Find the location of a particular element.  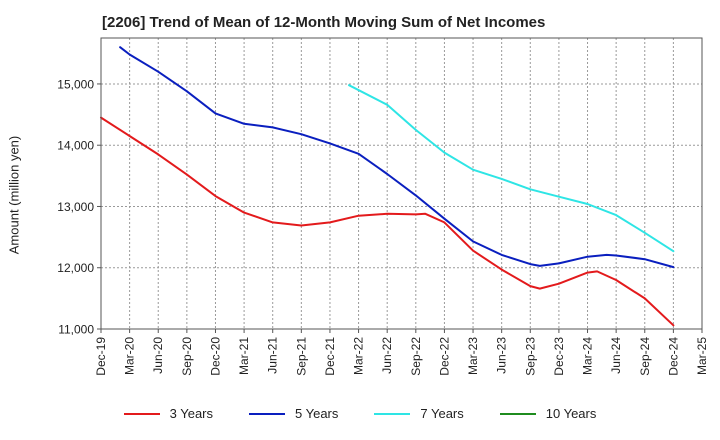

x-tick-label: Dec-21 is located at coordinates (330, 356).